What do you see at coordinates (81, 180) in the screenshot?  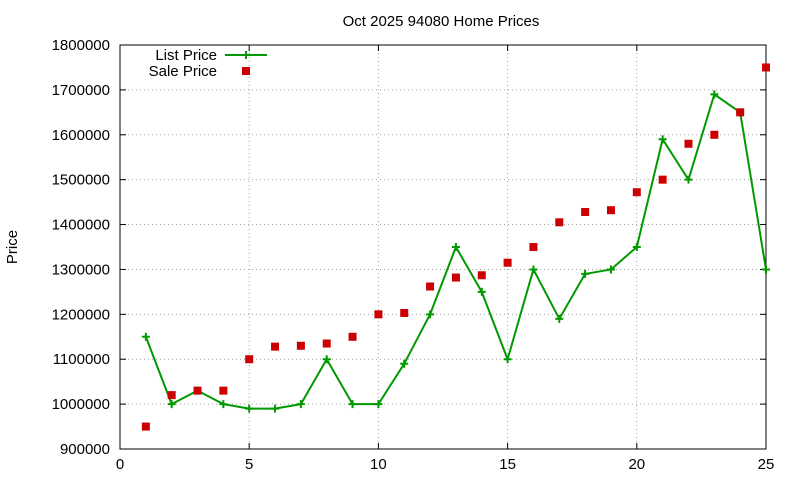 I see `y-tick-label: 1500000` at bounding box center [81, 180].